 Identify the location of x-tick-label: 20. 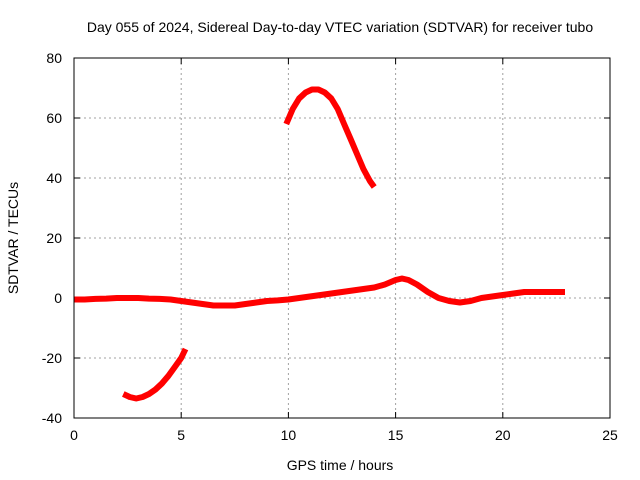
(503, 435).